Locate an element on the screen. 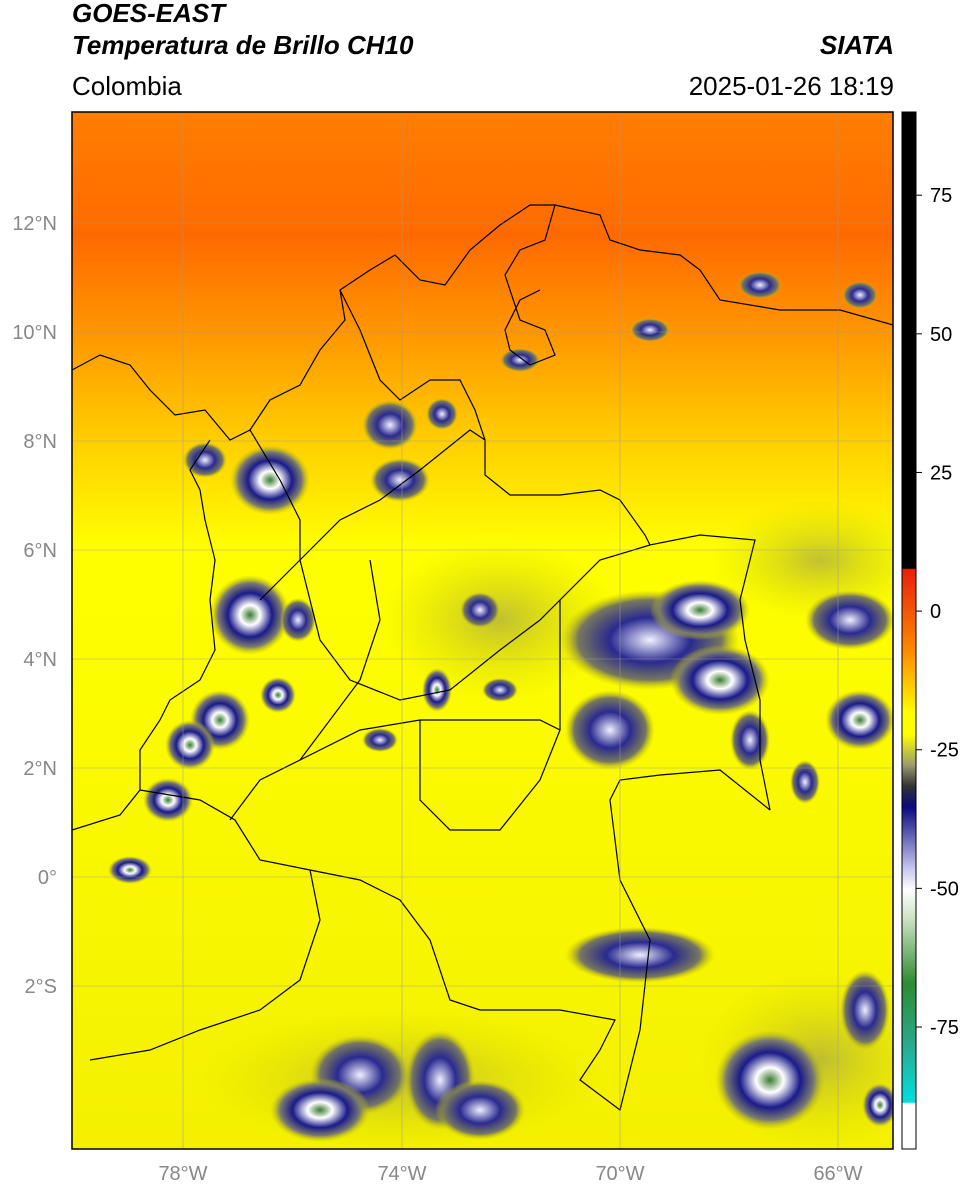 This screenshot has width=966, height=1190. colorbar-ticks: 75 50 25 0 -25 -50 -75 is located at coordinates (937, 612).